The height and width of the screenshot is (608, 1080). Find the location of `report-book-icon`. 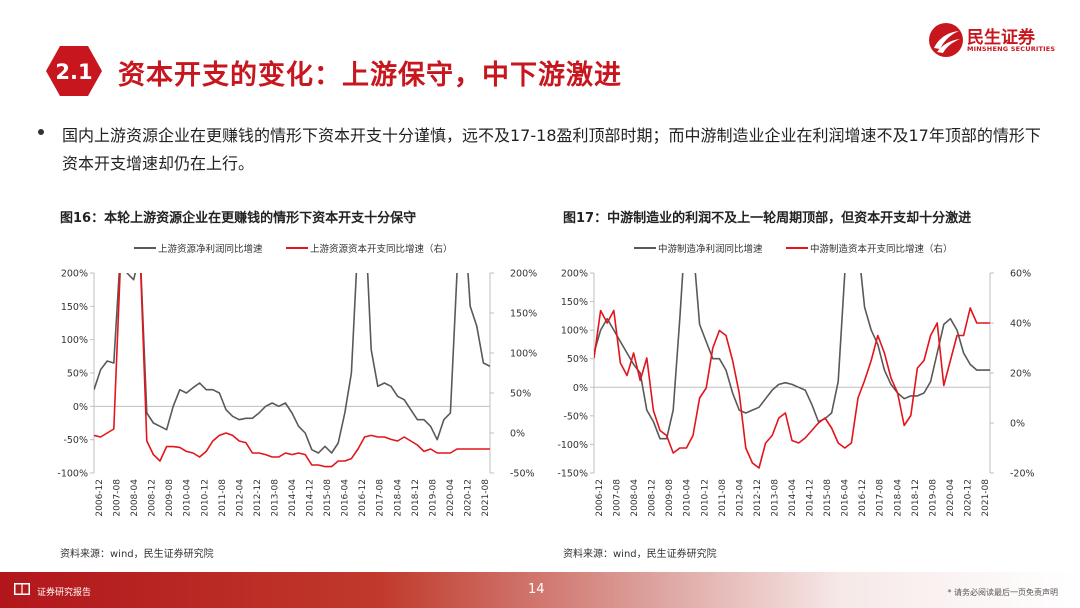

report-book-icon is located at coordinates (22, 589).